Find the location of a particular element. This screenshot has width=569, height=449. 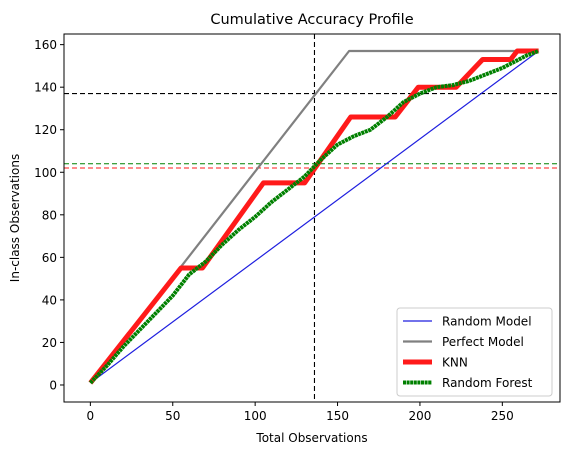

y-tick-label: 0 is located at coordinates (53, 385).